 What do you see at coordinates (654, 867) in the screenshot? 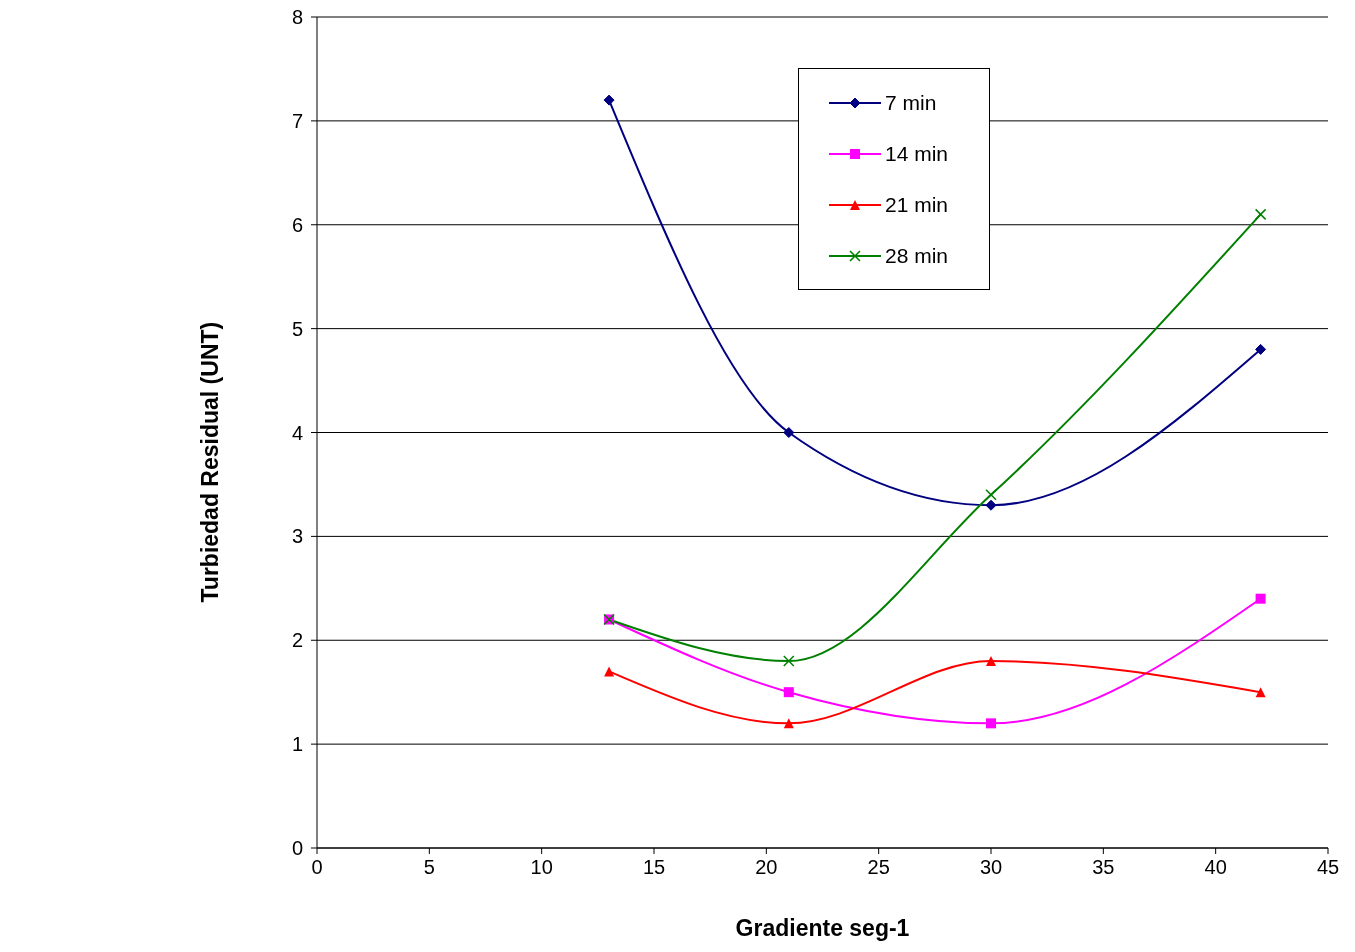
I see `x-tick-label: 15` at bounding box center [654, 867].